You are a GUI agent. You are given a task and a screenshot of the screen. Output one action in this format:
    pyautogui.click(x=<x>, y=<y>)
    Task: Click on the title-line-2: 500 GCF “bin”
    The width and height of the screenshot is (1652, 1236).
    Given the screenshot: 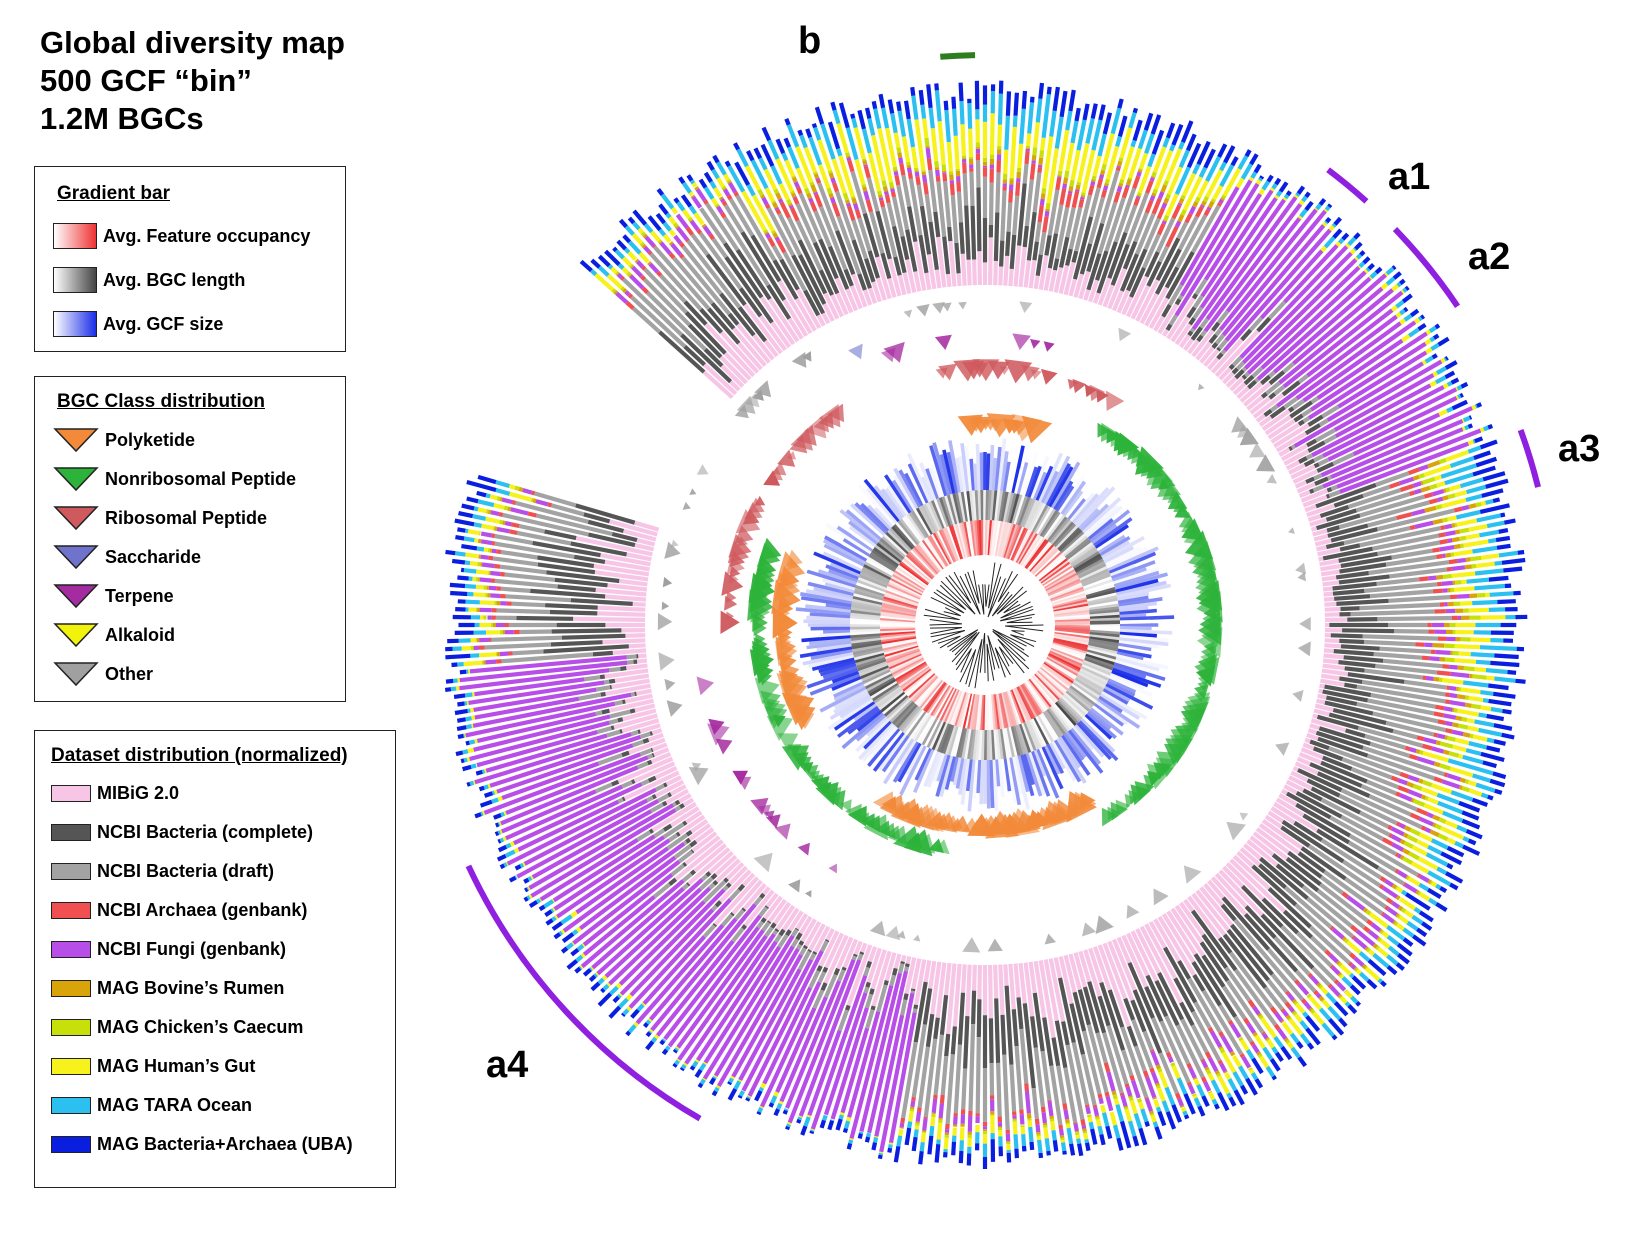 What is the action you would take?
    pyautogui.click(x=146, y=80)
    